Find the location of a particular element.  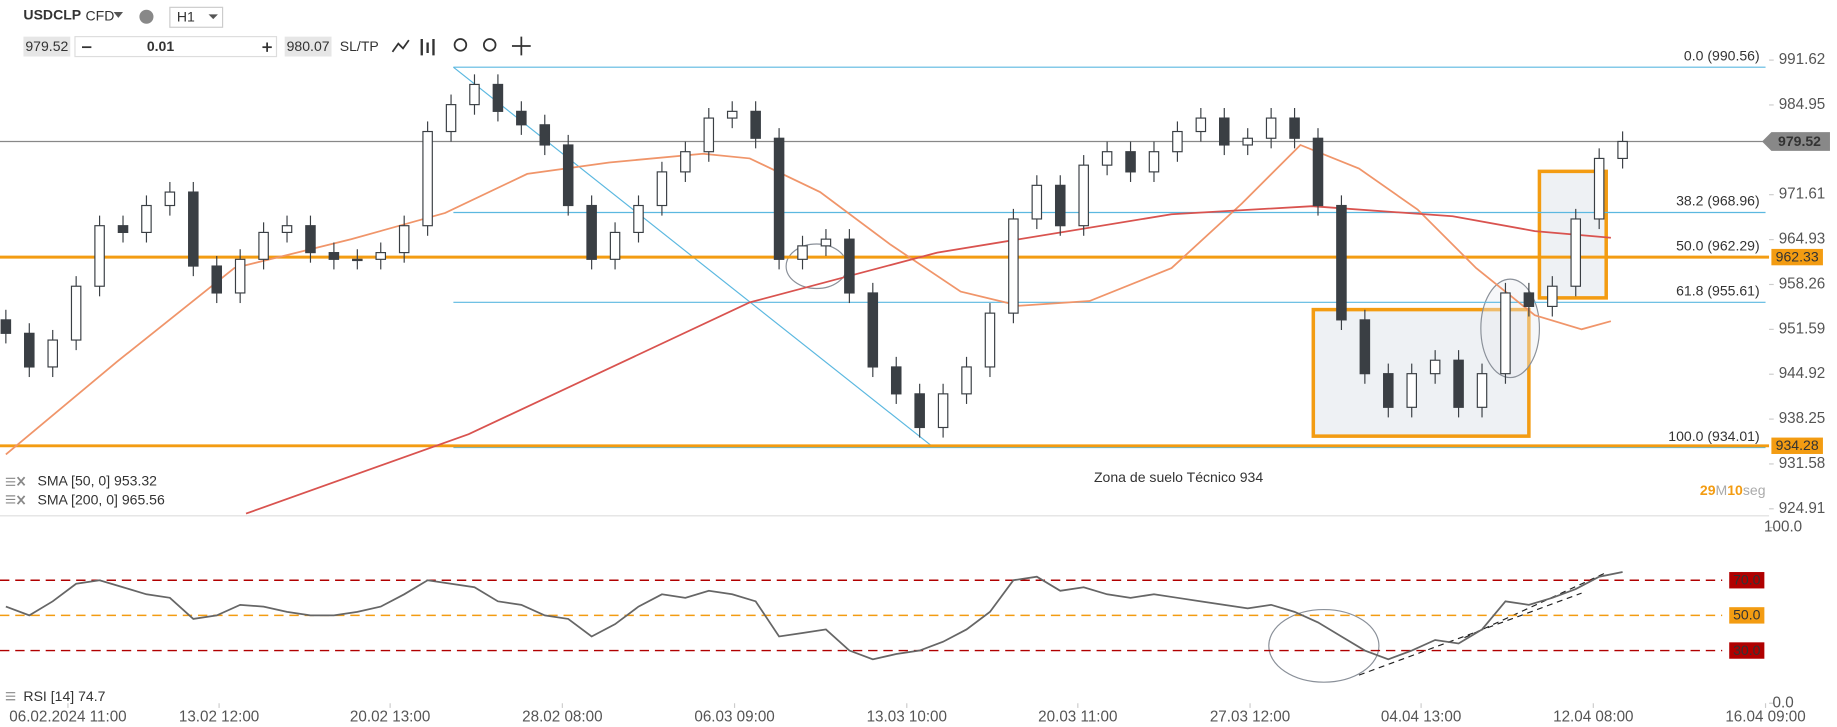

rsi-line is located at coordinates (814, 616).